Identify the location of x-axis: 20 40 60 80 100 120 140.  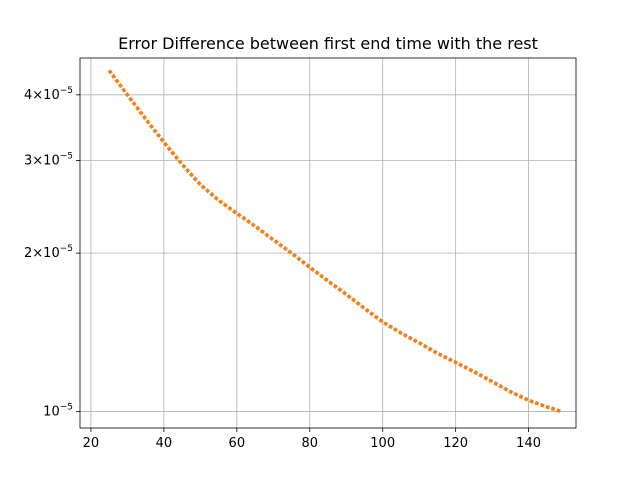
(312, 439).